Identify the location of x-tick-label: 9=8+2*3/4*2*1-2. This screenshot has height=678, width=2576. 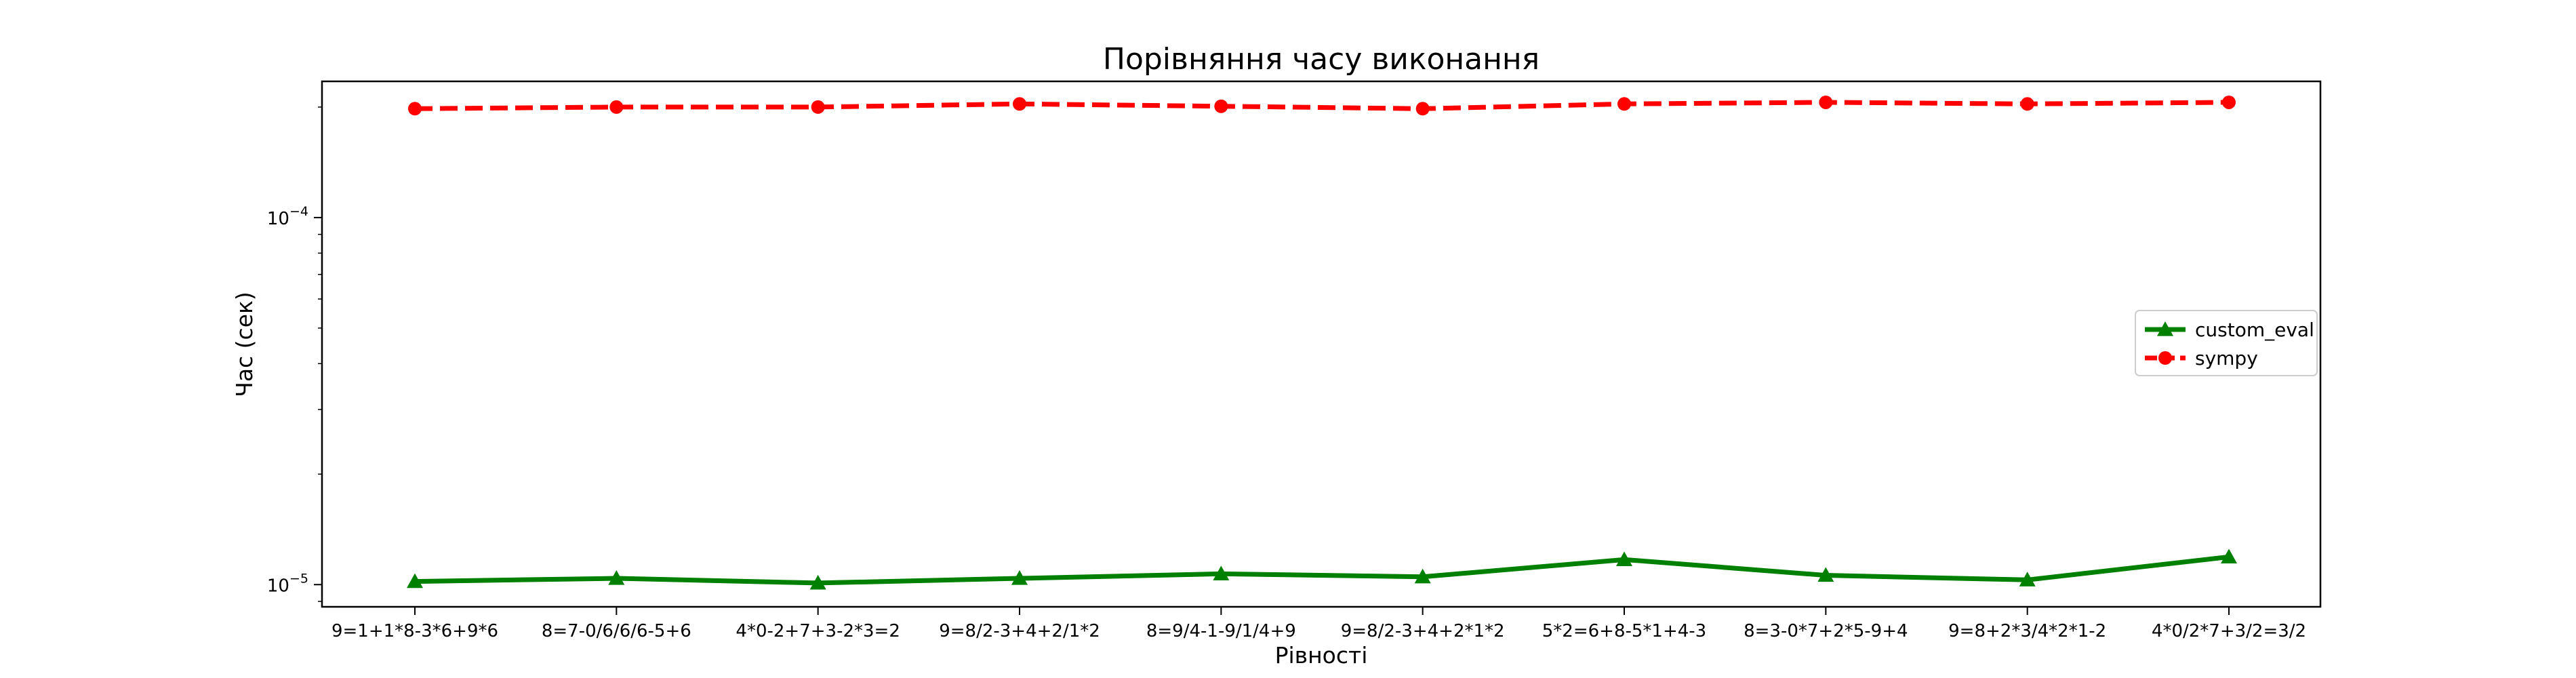
(2027, 631).